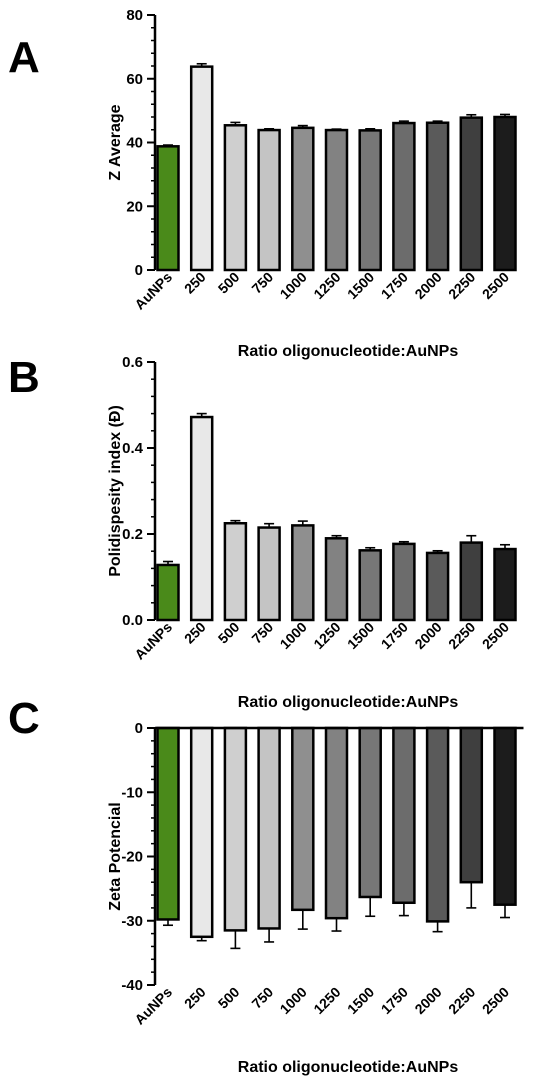  Describe the element at coordinates (115, 491) in the screenshot. I see `y-axis-title: Polidispesity index (Đ)` at that location.